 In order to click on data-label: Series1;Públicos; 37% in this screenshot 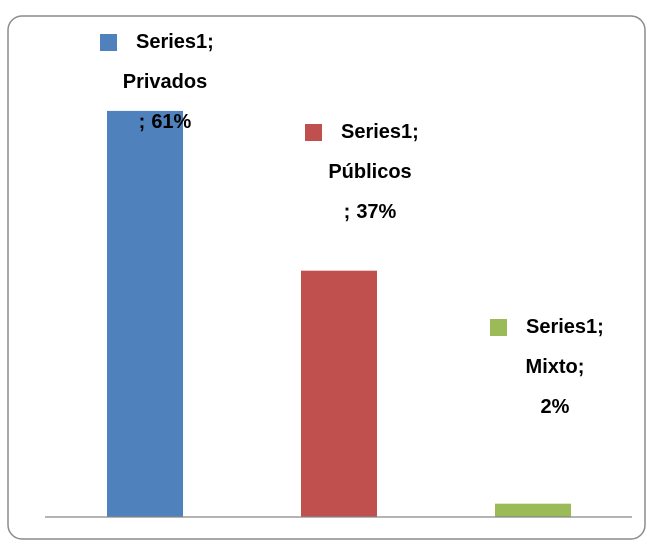, I will do `click(362, 172)`.